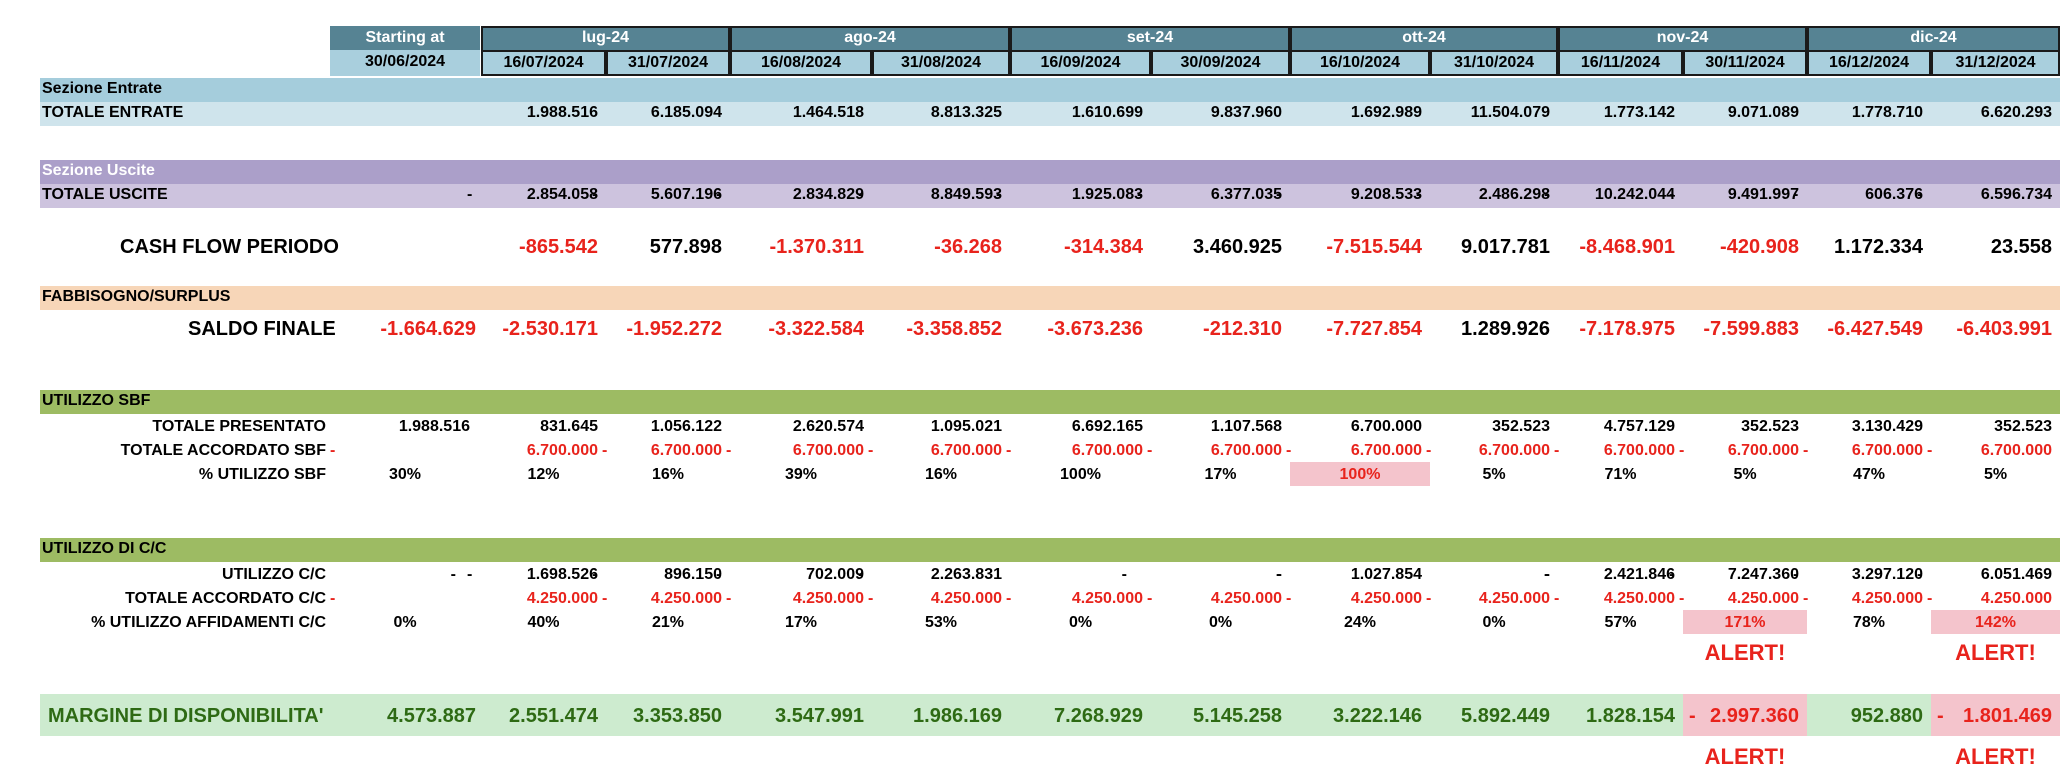 The width and height of the screenshot is (2068, 780). Describe the element at coordinates (719, 194) in the screenshot. I see `uscite-dash-2: -` at that location.